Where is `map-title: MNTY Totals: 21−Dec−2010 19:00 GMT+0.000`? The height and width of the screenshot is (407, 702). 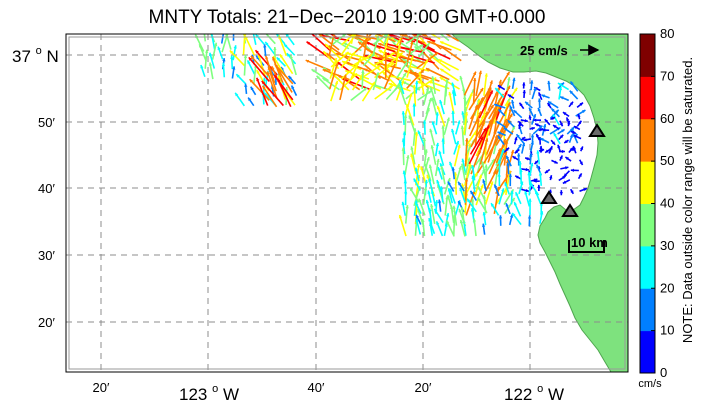
map-title: MNTY Totals: 21−Dec−2010 19:00 GMT+0.000 is located at coordinates (347, 17).